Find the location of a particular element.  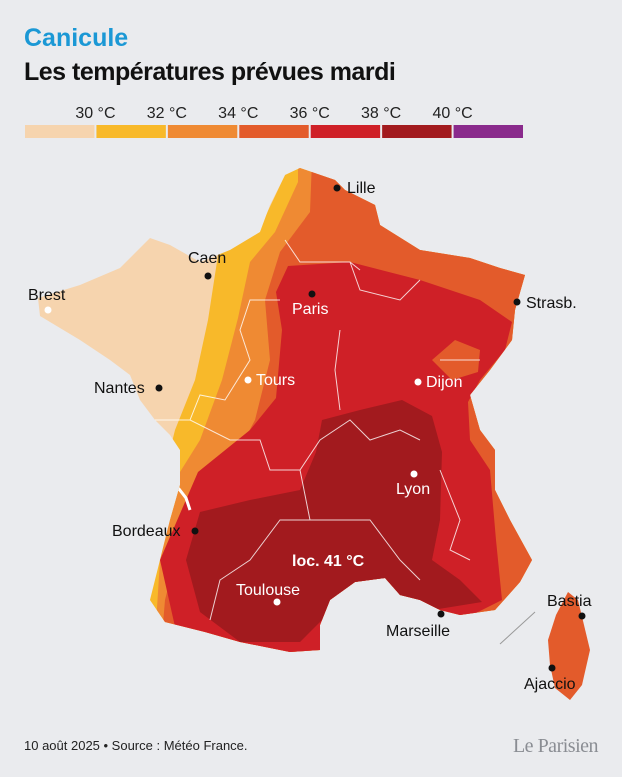

city-label: Bastia is located at coordinates (569, 601).